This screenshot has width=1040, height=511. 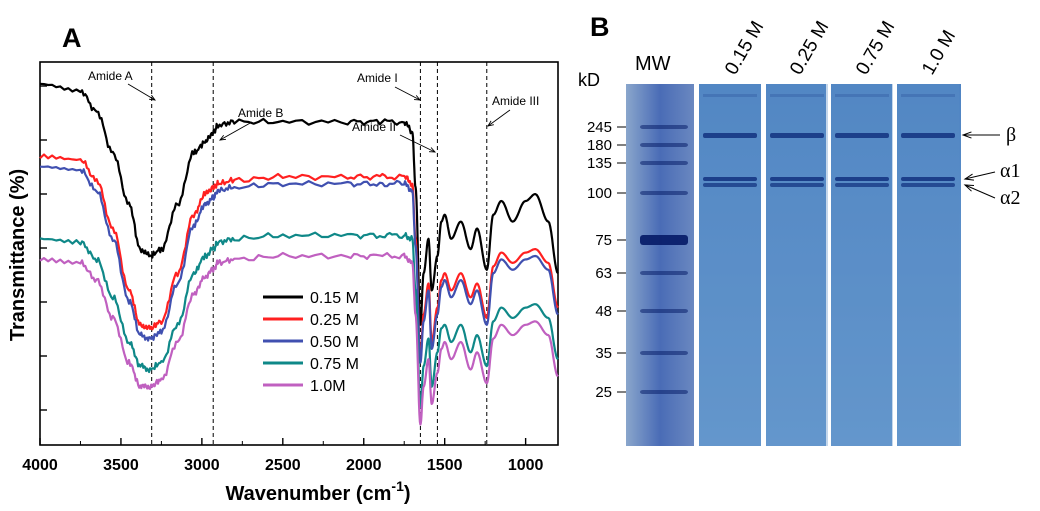 I want to click on legend-label-0: 0.15 M, so click(x=334, y=298).